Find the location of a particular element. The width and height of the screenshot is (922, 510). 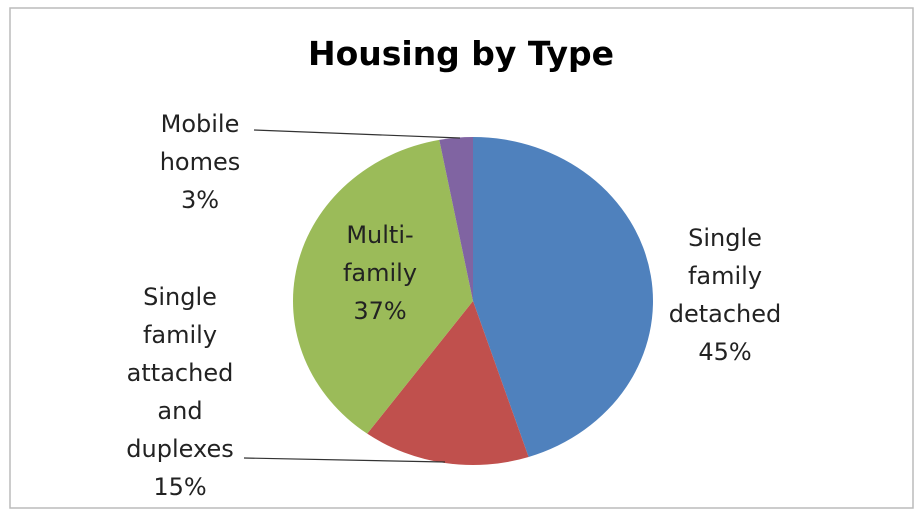

value-label: 3% is located at coordinates (200, 200).